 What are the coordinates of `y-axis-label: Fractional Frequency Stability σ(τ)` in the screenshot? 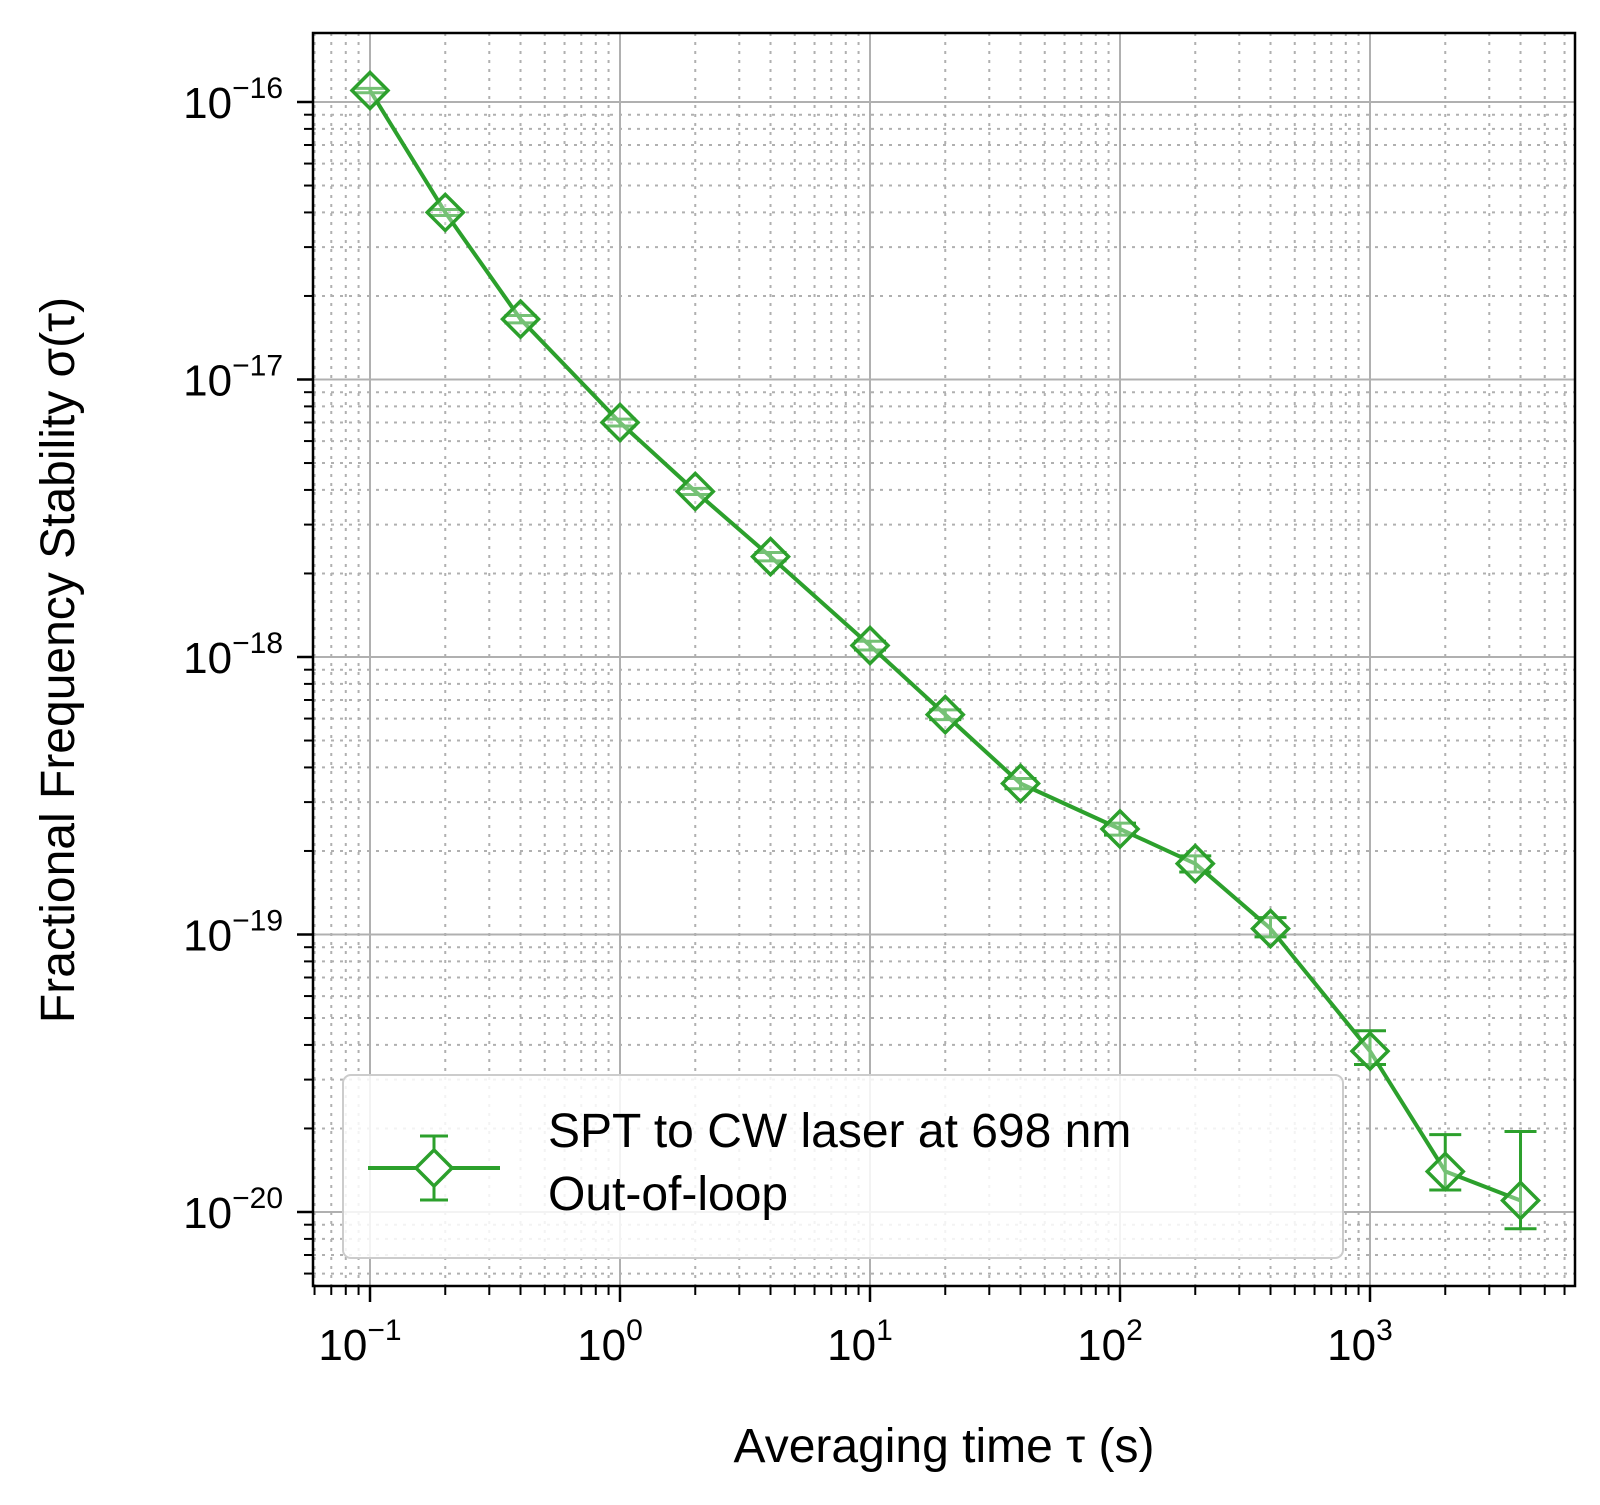 It's located at (58, 660).